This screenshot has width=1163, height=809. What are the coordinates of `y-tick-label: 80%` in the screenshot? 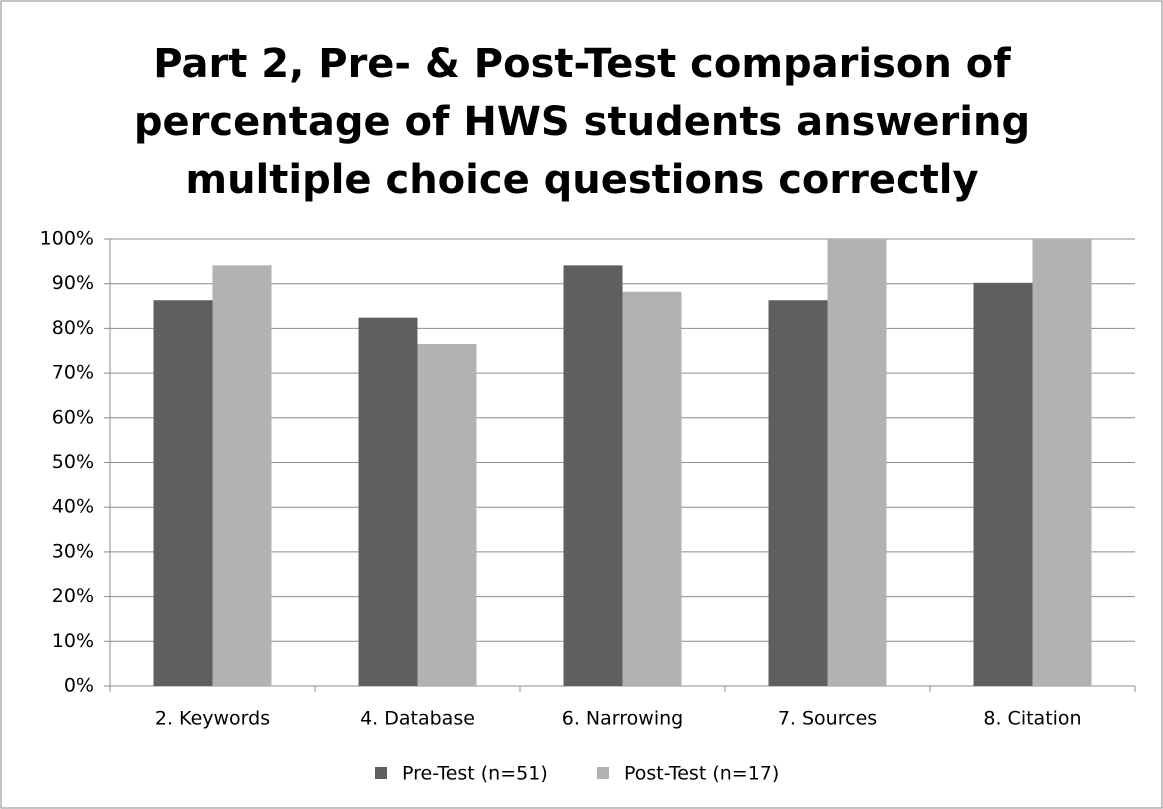 It's located at (73, 328).